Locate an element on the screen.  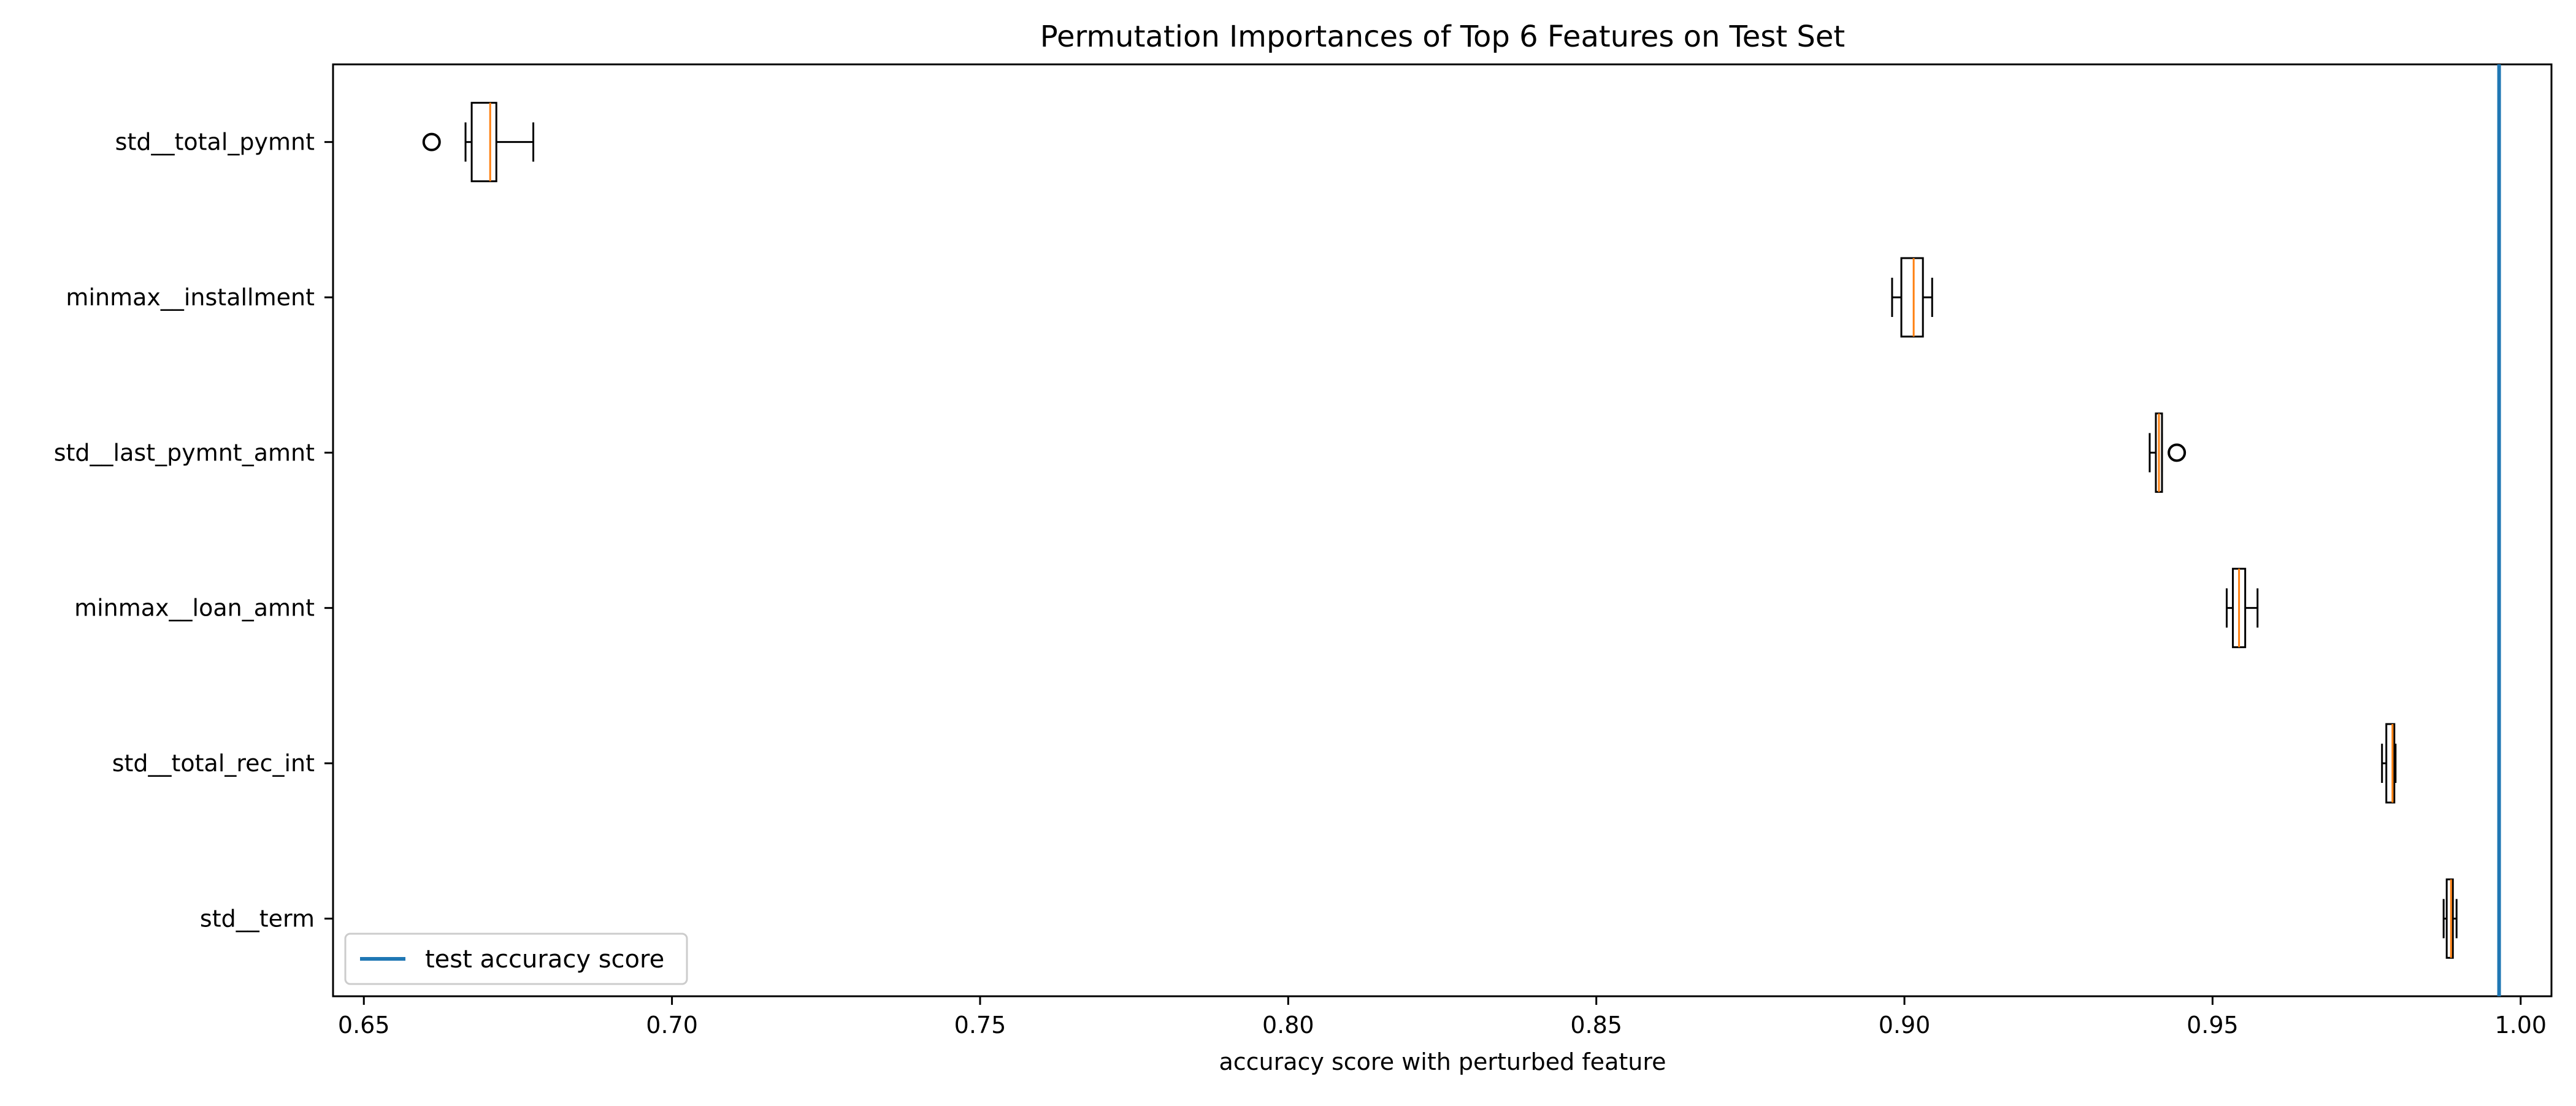
legend-box is located at coordinates (516, 958).